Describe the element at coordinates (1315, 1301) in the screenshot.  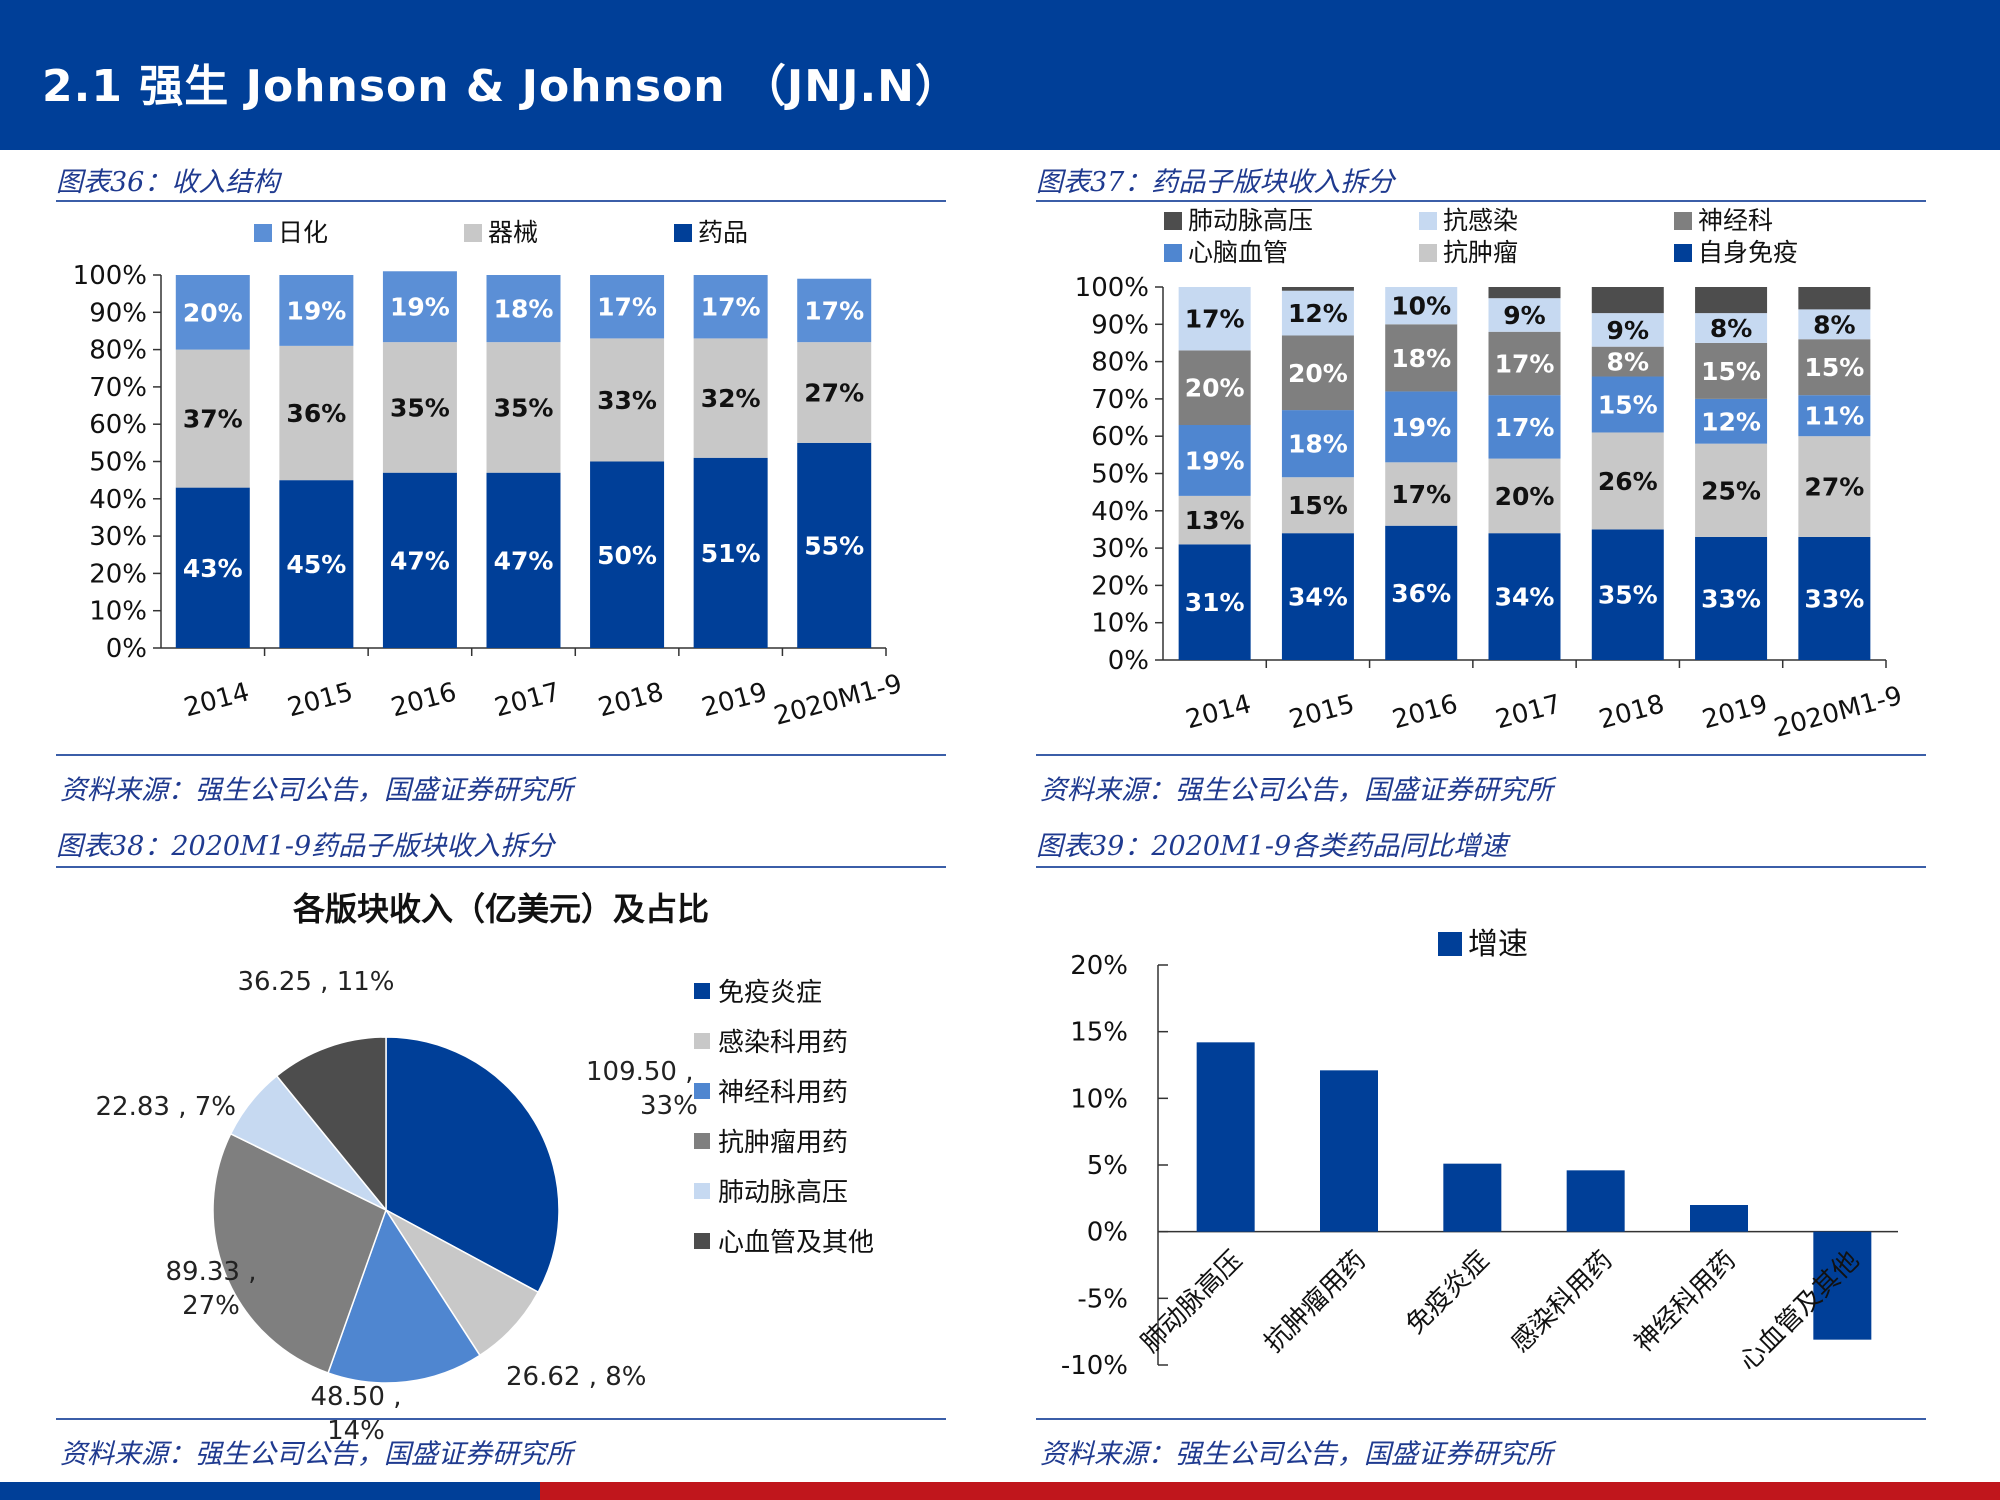
I see `x-tick-label: 抗肿瘤用药` at that location.